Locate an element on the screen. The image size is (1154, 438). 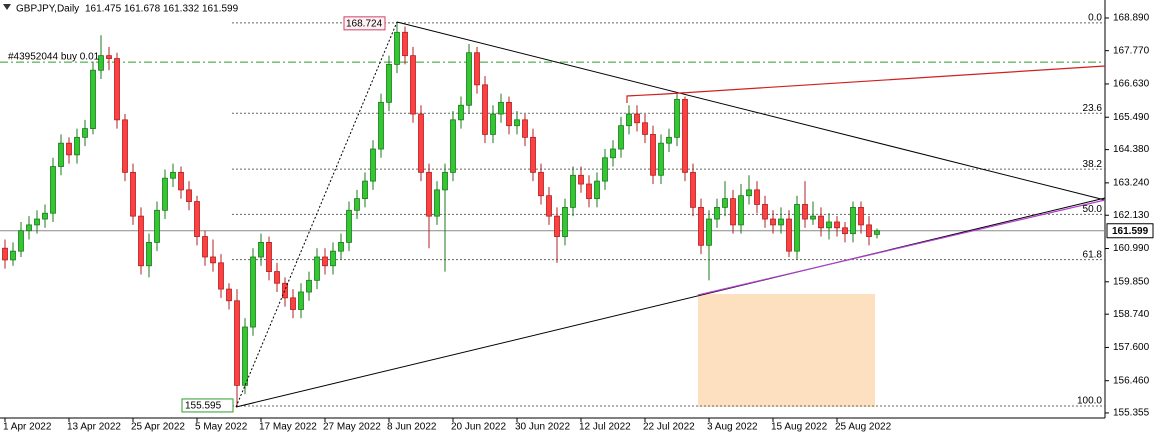
zone-rectangle is located at coordinates (786, 350).